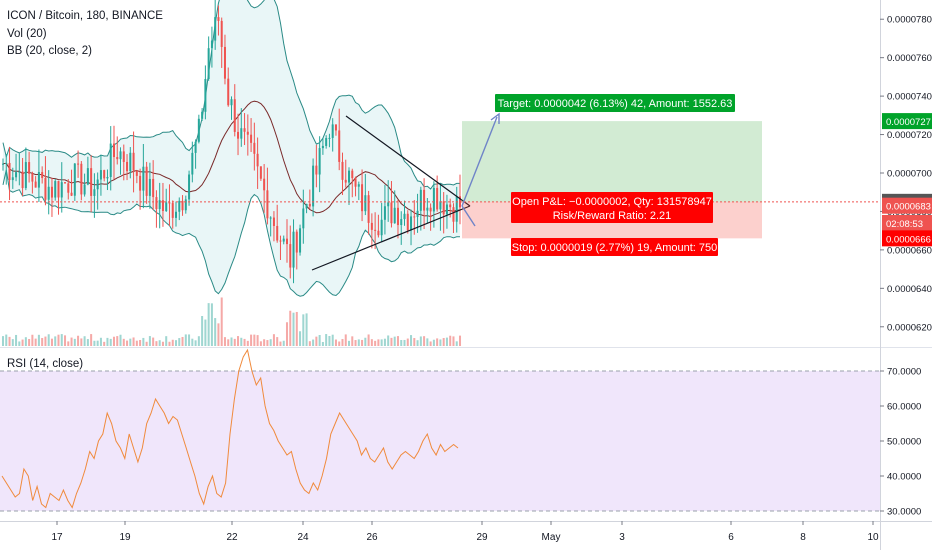 The width and height of the screenshot is (932, 555). Describe the element at coordinates (495, 118) in the screenshot. I see `projection-arrow-up-head` at that location.